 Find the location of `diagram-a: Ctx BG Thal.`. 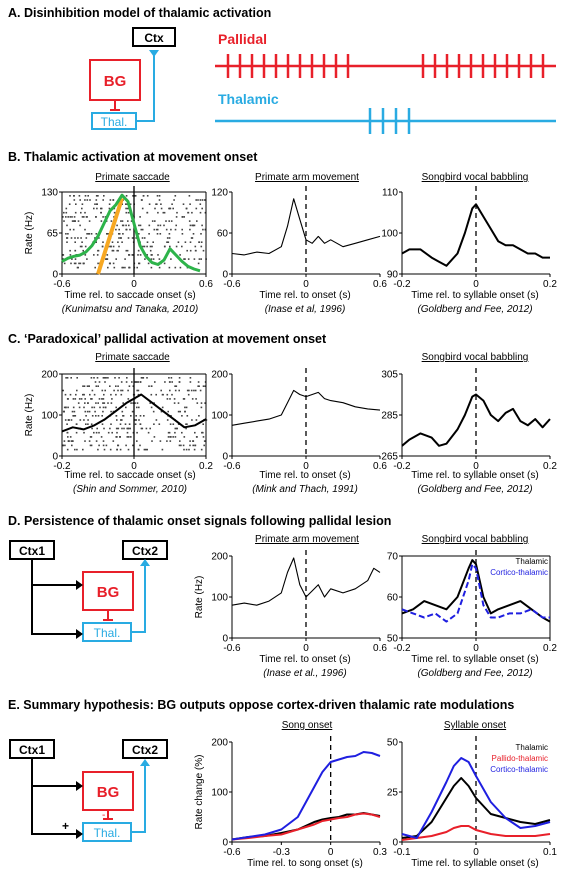

diagram-a: Ctx BG Thal. is located at coordinates (132, 78).